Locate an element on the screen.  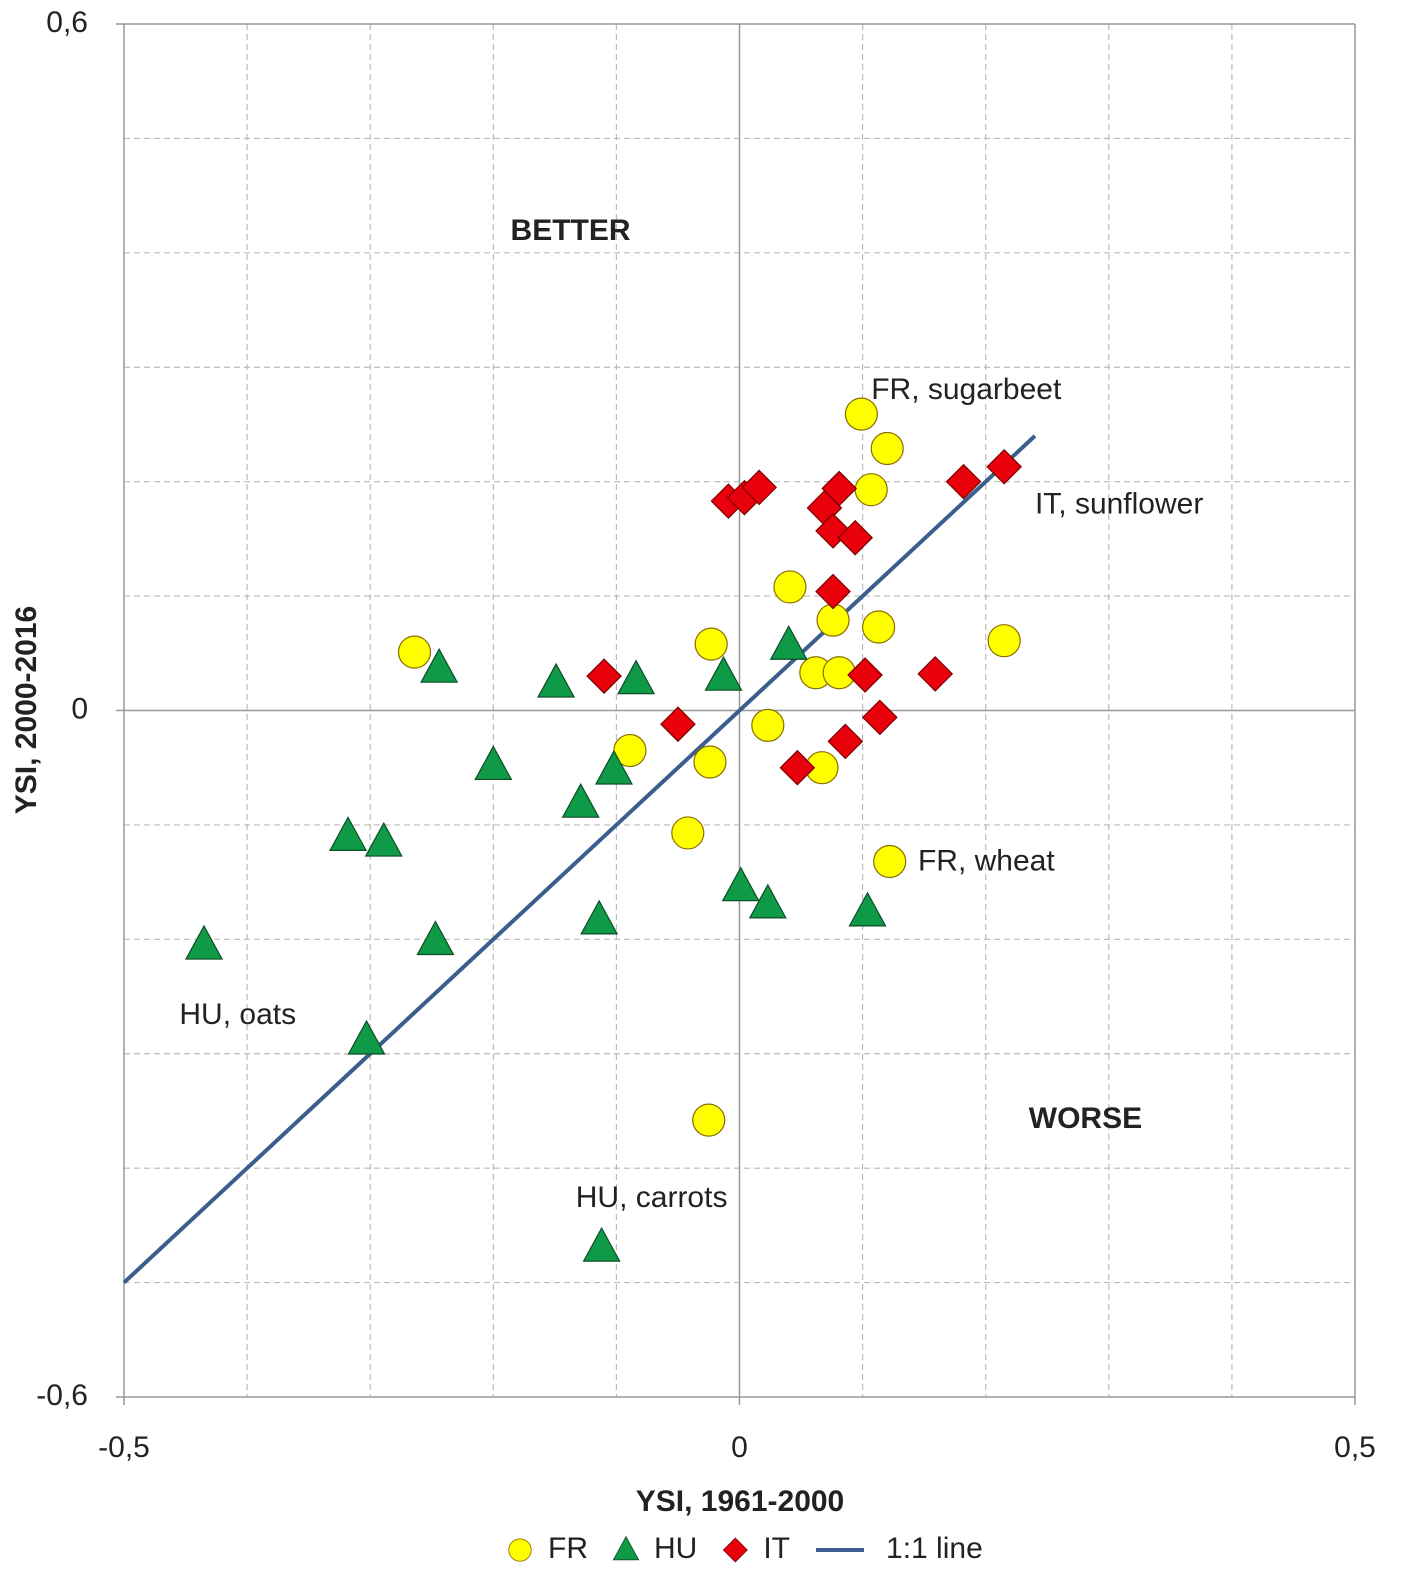
legend-label: 1:1 line is located at coordinates (934, 1548).